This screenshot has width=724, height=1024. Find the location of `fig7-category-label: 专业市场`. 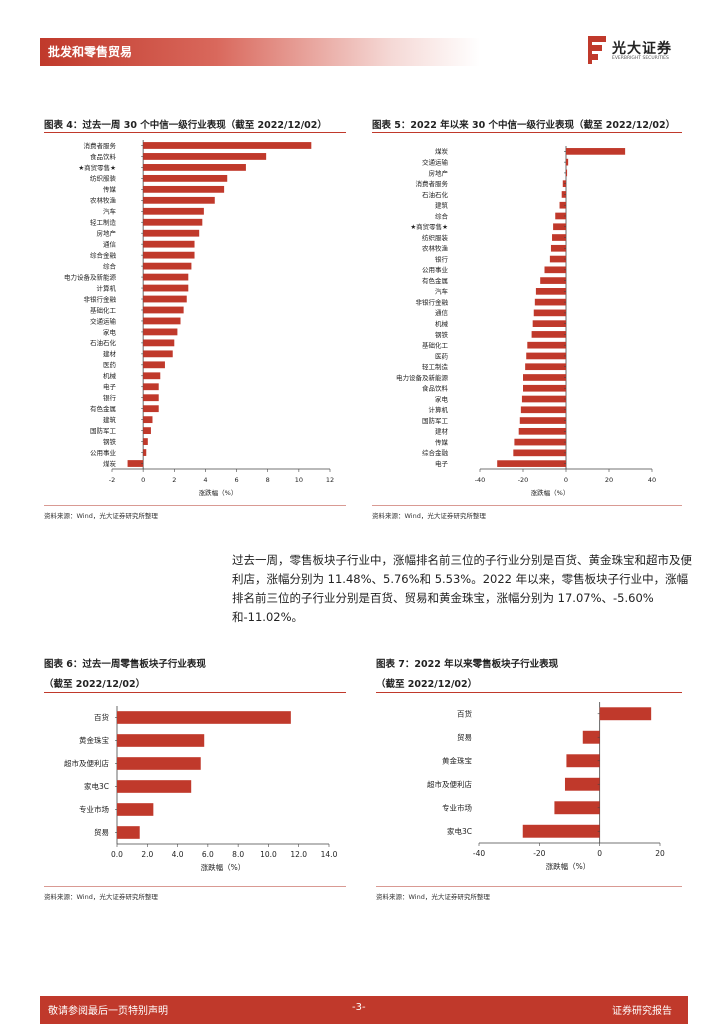

fig7-category-label: 专业市场 is located at coordinates (457, 807).